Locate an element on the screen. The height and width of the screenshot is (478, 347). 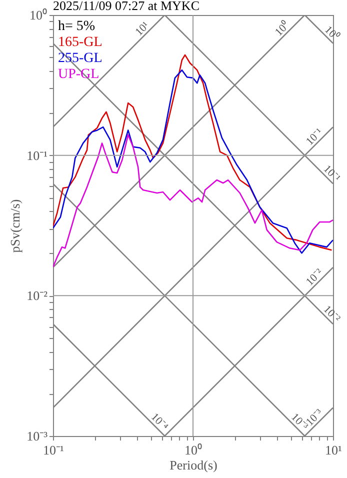
x-tick-label: 10⁻¹ is located at coordinates (53, 450).